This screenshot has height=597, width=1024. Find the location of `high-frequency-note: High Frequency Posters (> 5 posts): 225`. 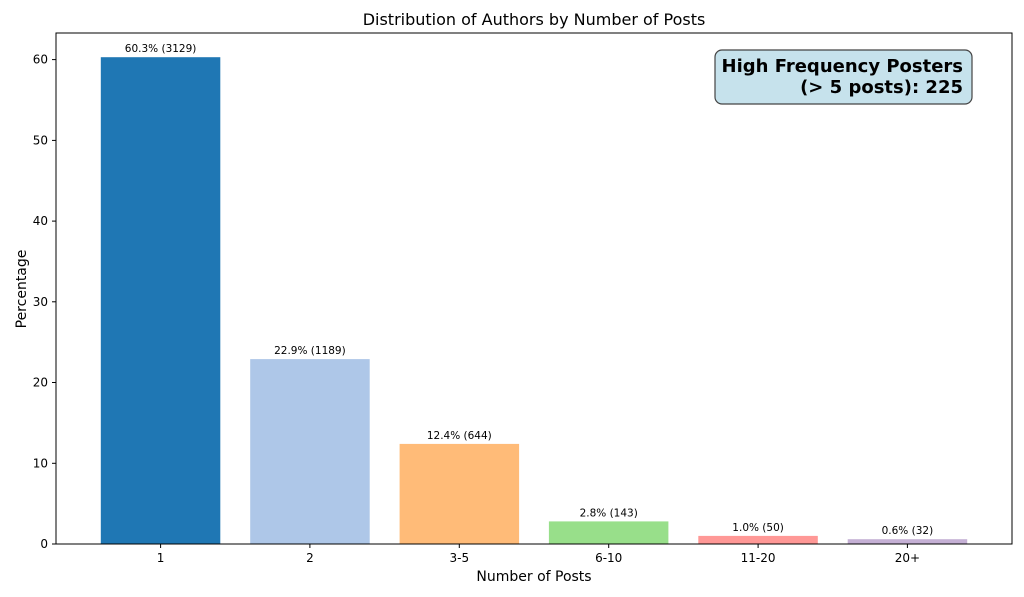

high-frequency-note: High Frequency Posters (> 5 posts): 225 is located at coordinates (843, 77).